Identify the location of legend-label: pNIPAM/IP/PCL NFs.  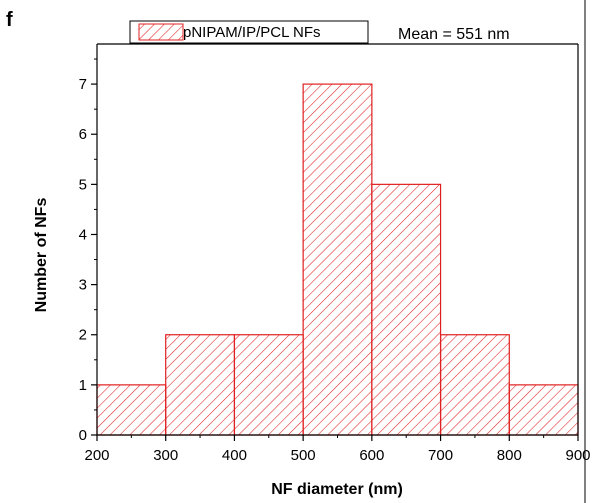
(252, 32).